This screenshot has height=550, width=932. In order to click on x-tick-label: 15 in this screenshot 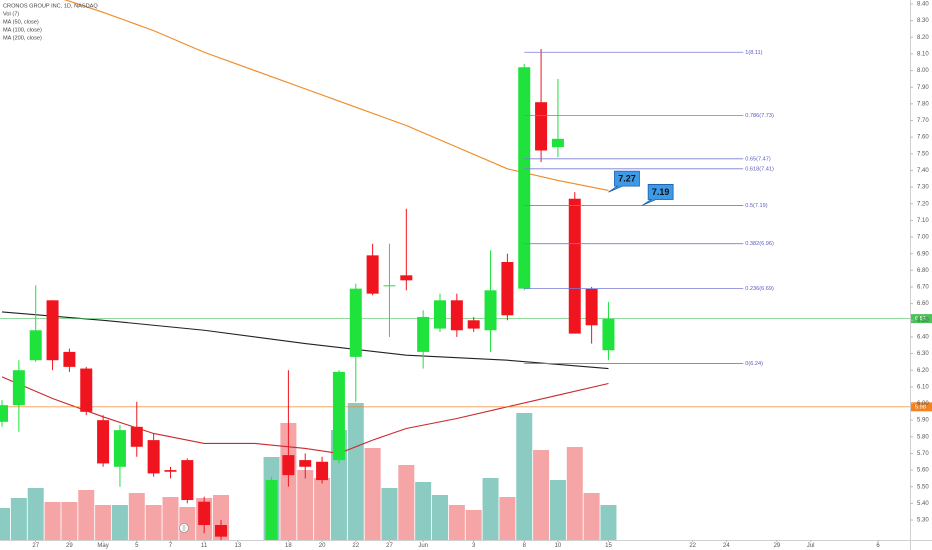, I will do `click(608, 546)`.